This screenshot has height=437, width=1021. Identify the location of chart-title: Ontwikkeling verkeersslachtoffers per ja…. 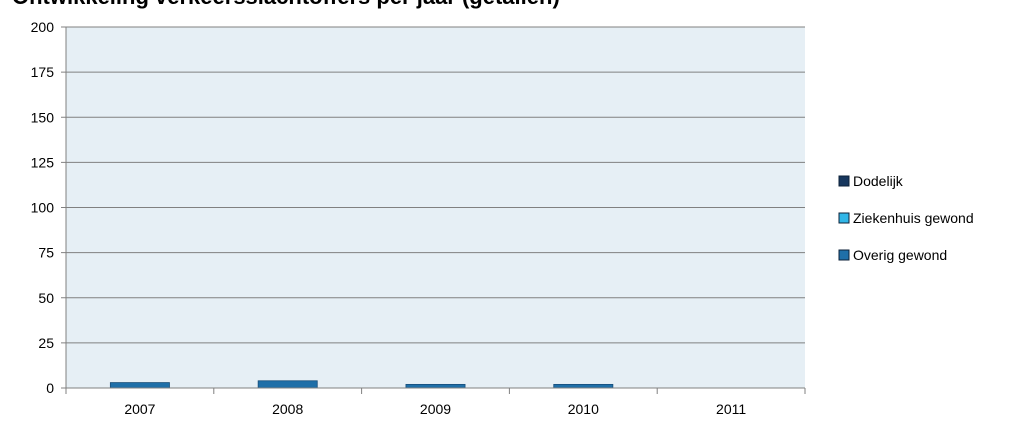
(286, 4).